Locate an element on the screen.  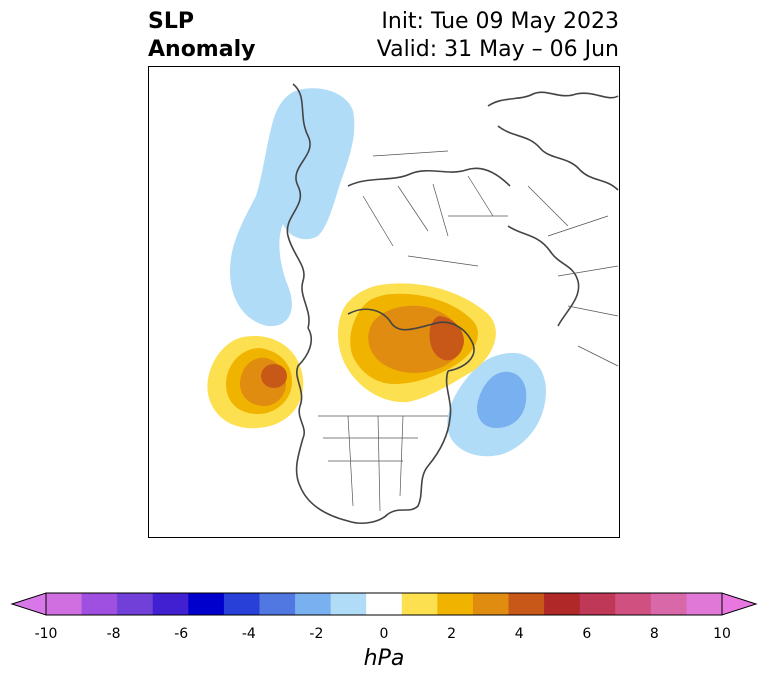
colorbar-tick-label: -10 is located at coordinates (46, 634).